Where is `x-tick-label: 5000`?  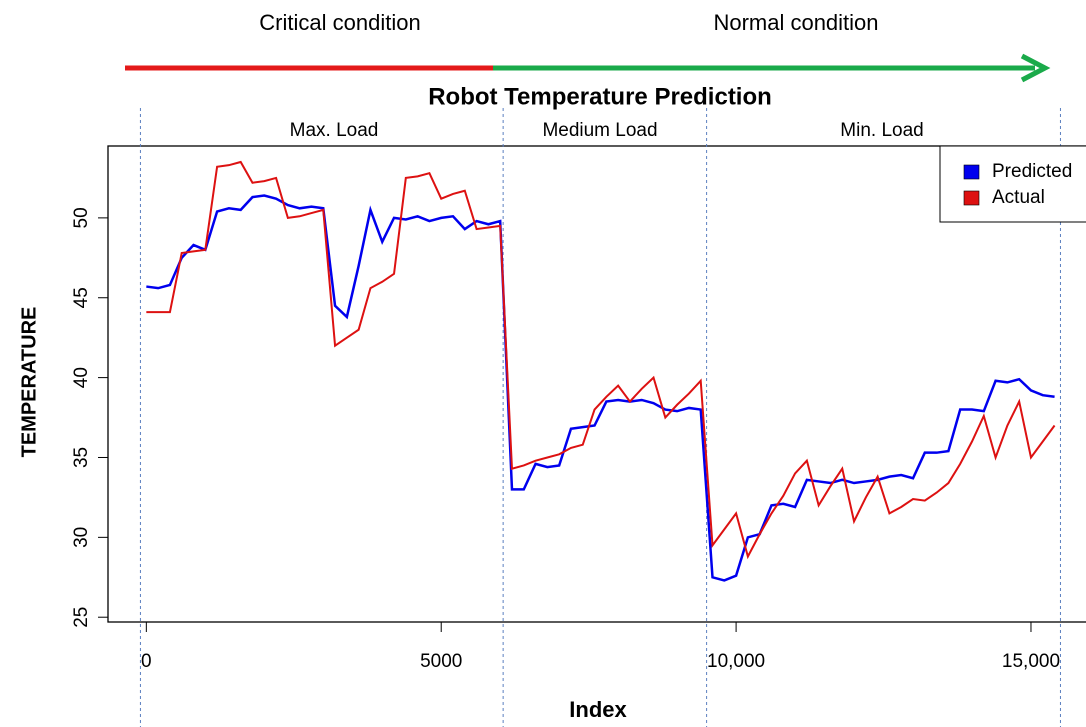
x-tick-label: 5000 is located at coordinates (441, 661).